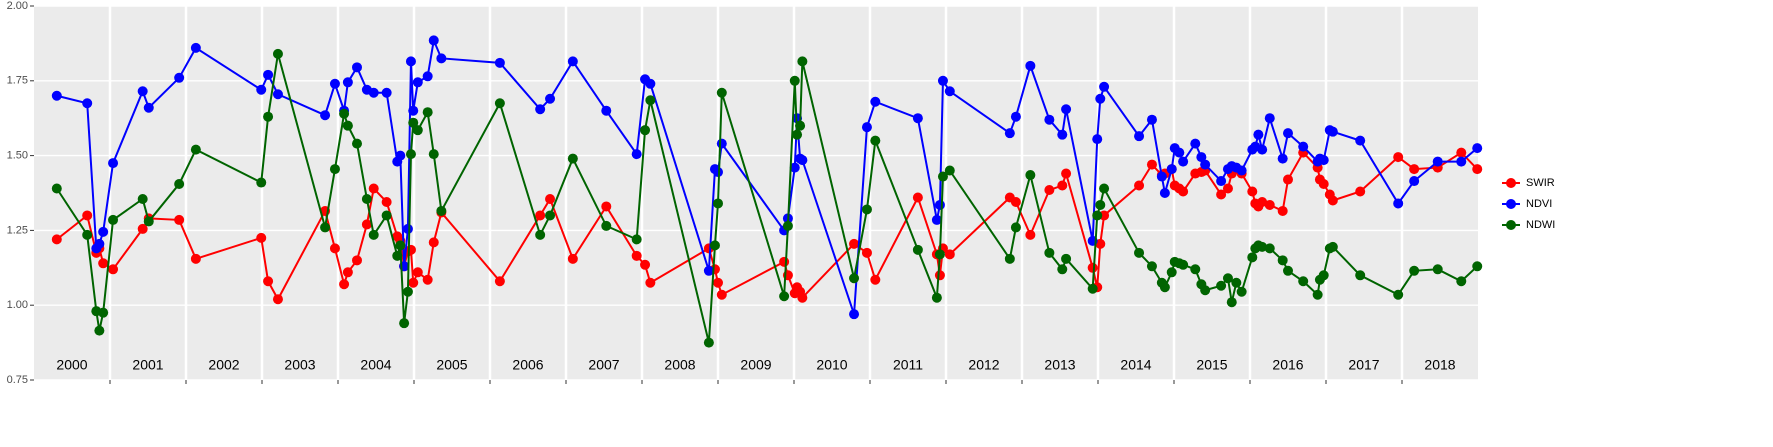  Describe the element at coordinates (17, 230) in the screenshot. I see `y-tick-label: 1.25` at that location.